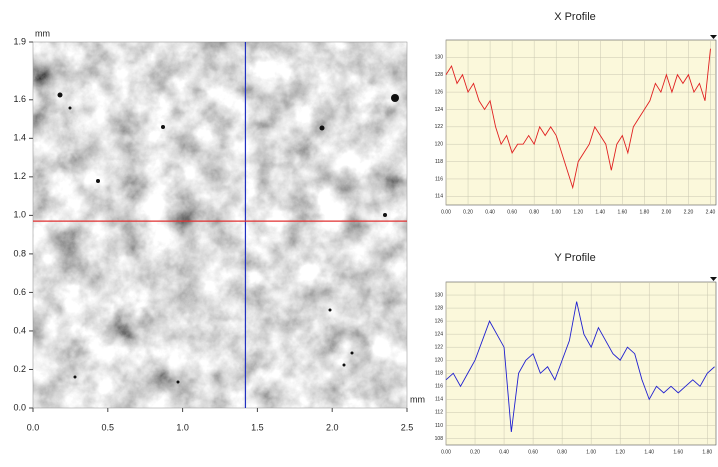 The image size is (718, 467). I want to click on y-tick-label: 1.4, so click(19, 138).